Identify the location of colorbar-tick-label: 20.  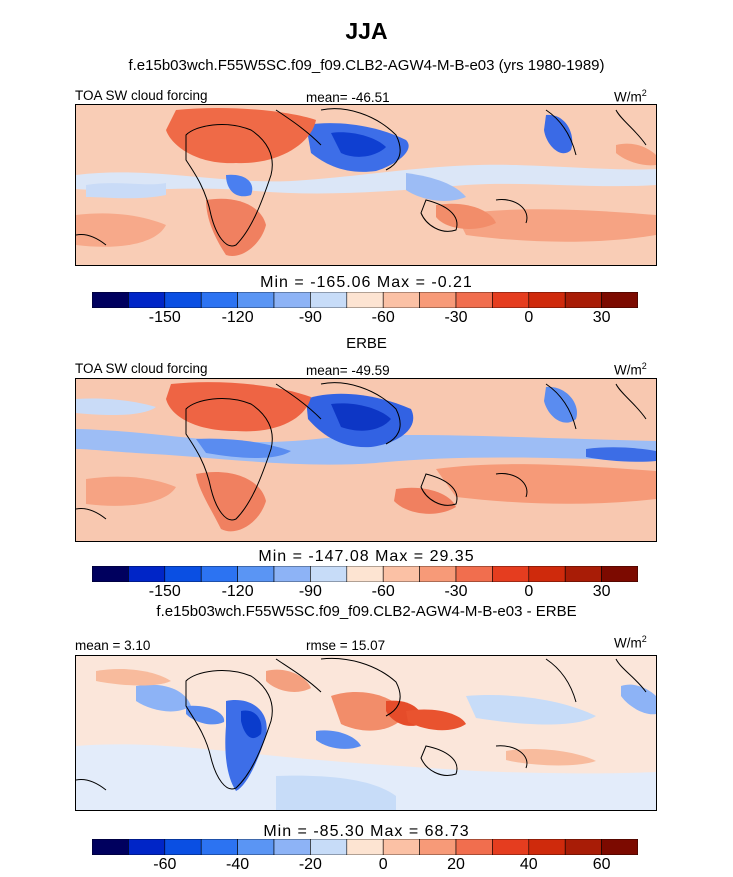
(456, 864).